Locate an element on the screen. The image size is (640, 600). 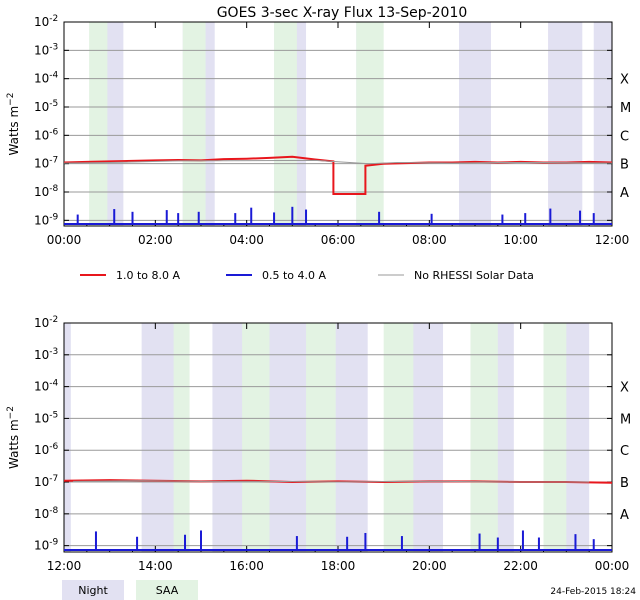
x-tick-label: 08:00 is located at coordinates (429, 240).